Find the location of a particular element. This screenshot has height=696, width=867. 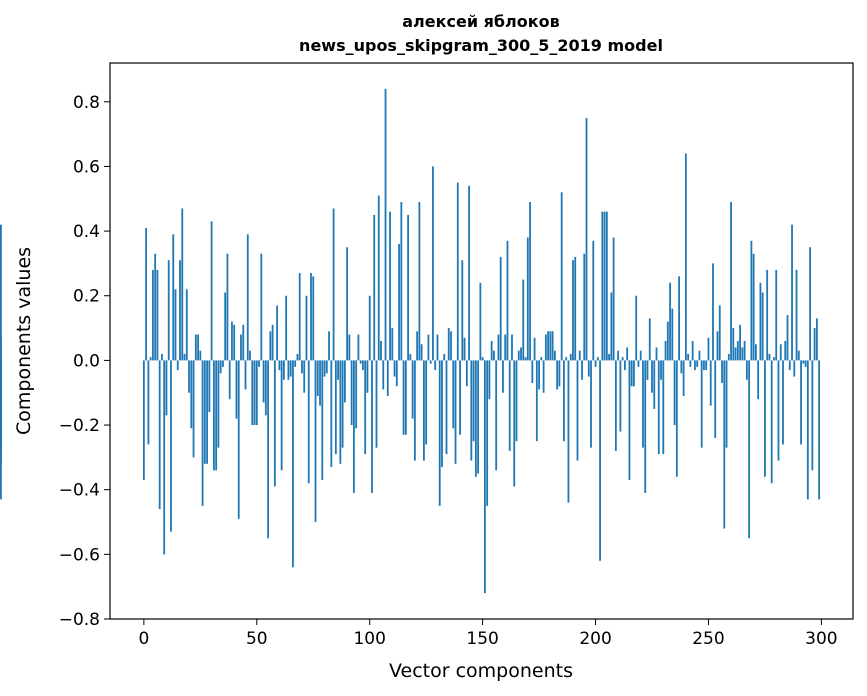

x-axis-label: Vector components is located at coordinates (481, 671).